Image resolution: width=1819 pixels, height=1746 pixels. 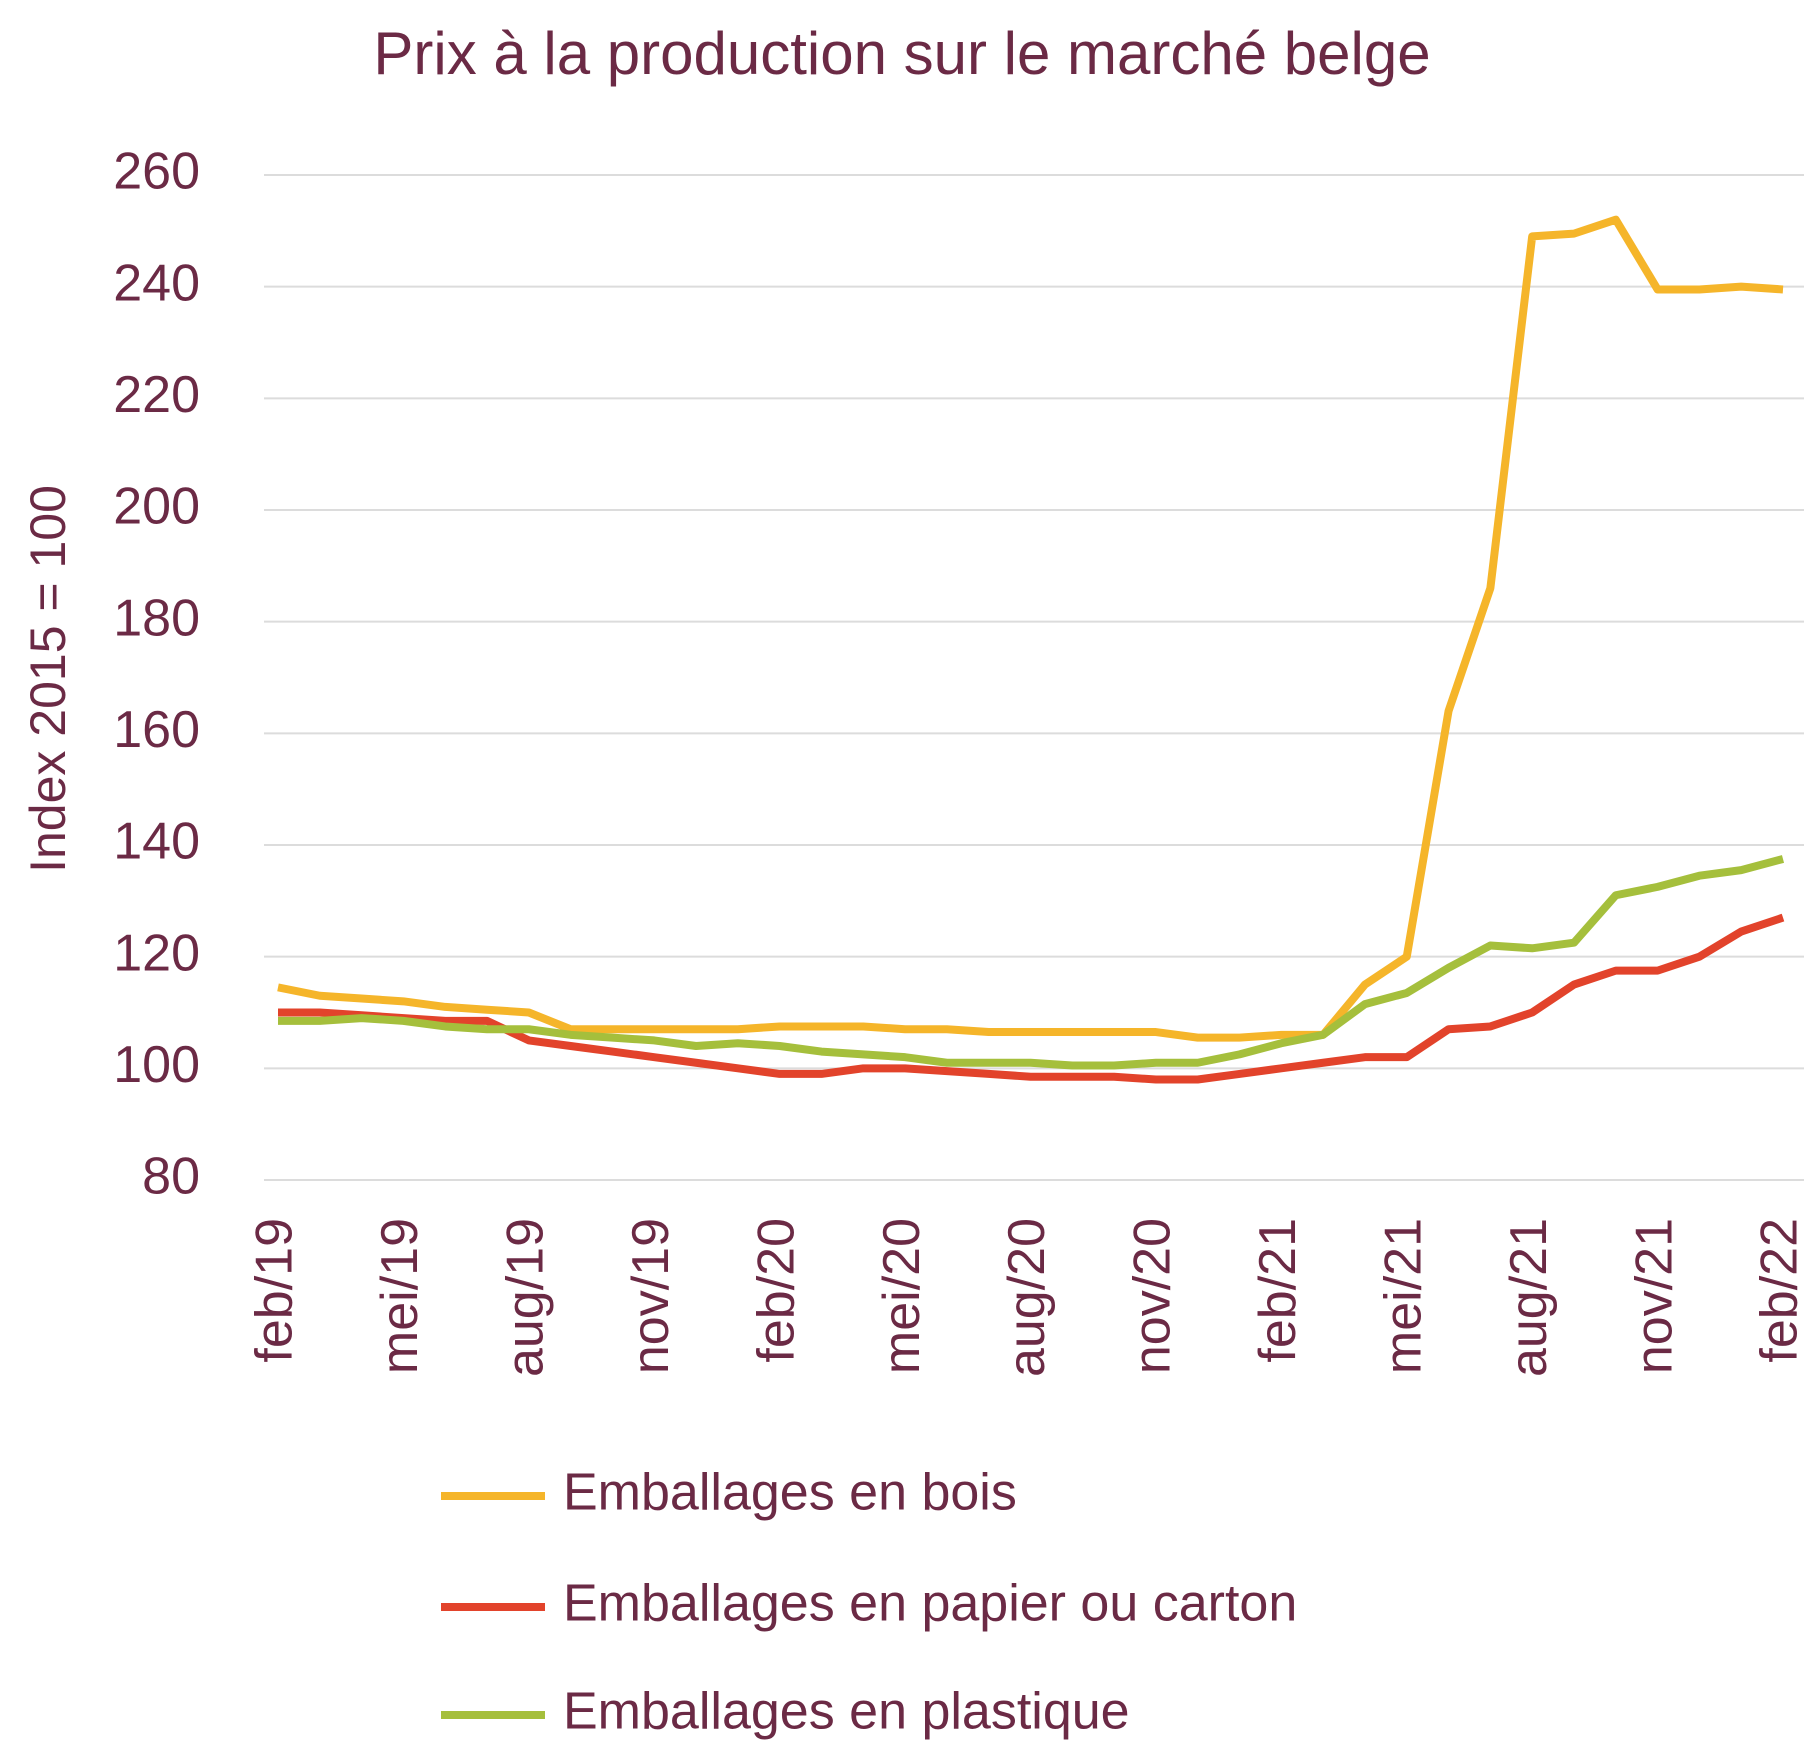 I want to click on x-tick-label: nov/19, so click(x=651, y=1296).